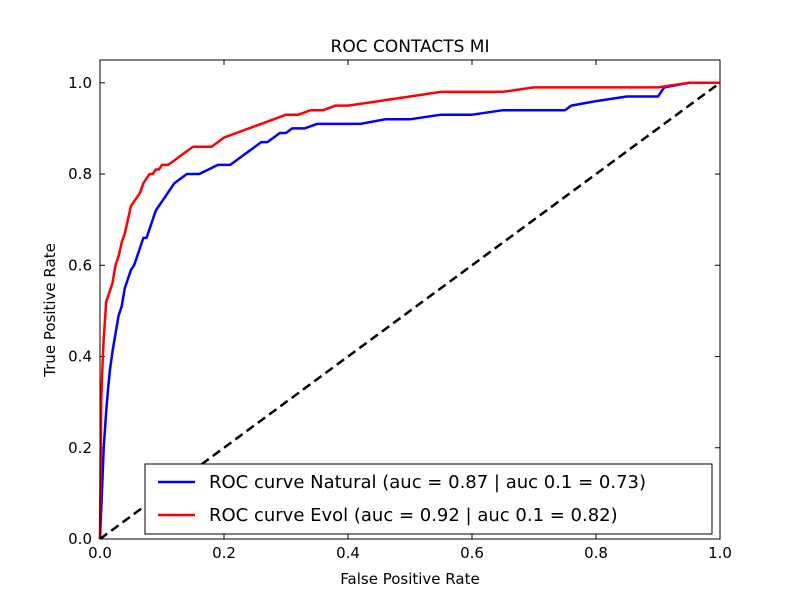 The width and height of the screenshot is (800, 604). I want to click on x-axis-label: False Positive Rate, so click(409, 579).